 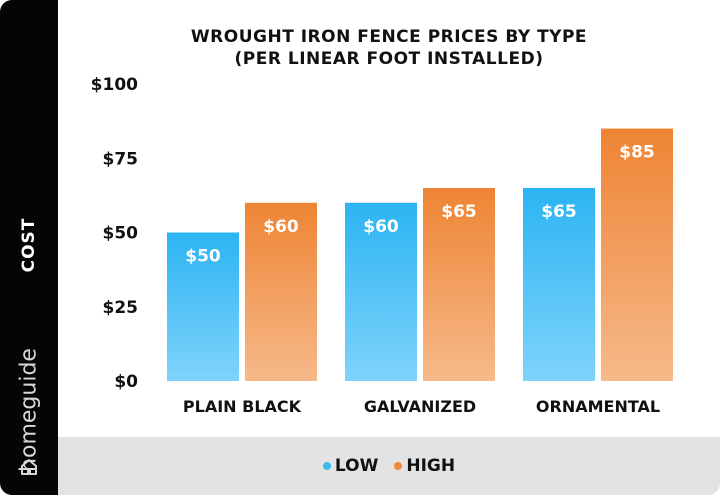 I want to click on sidebar: COST homeguide, so click(x=29, y=247).